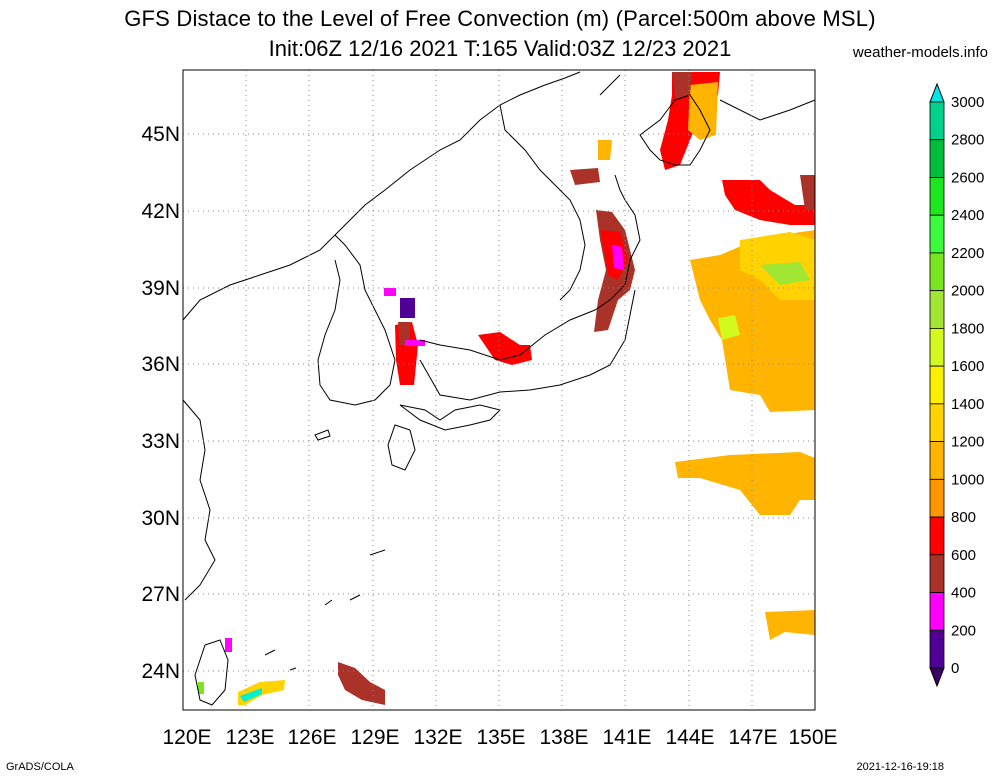 The image size is (1000, 779). What do you see at coordinates (186, 737) in the screenshot?
I see `lon-label: 120E` at bounding box center [186, 737].